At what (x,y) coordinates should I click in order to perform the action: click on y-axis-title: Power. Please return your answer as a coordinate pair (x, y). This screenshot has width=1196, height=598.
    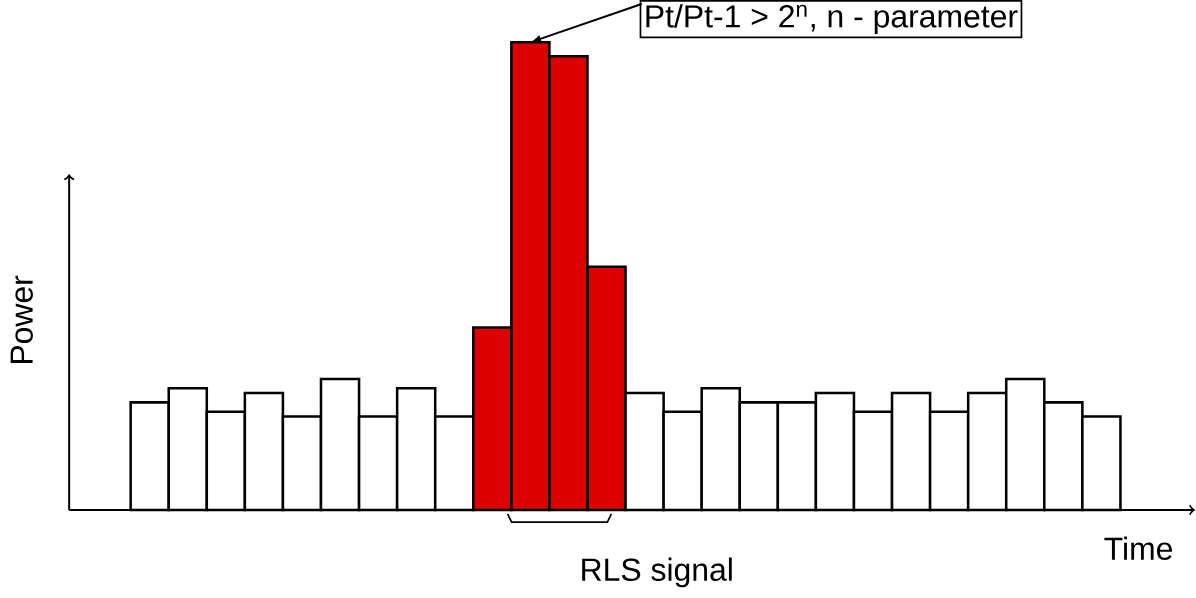
    Looking at the image, I should click on (21, 319).